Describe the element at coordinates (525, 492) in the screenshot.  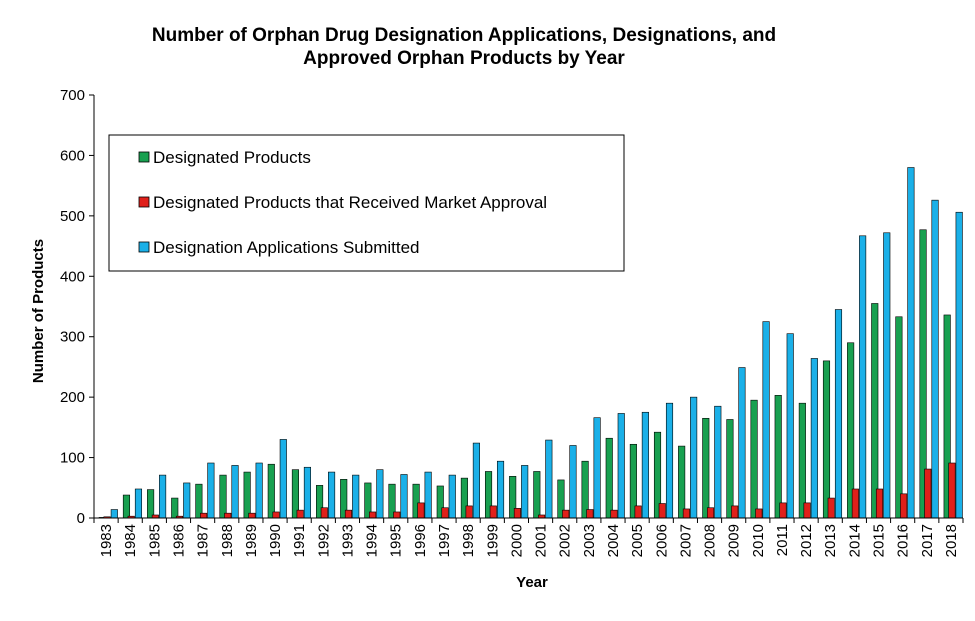
I see `bar-applications-2000` at that location.